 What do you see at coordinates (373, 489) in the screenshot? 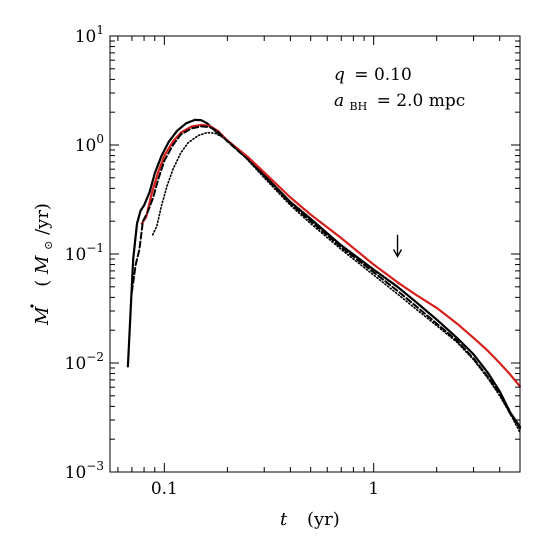
I see `x-tick-label: 1` at bounding box center [373, 489].